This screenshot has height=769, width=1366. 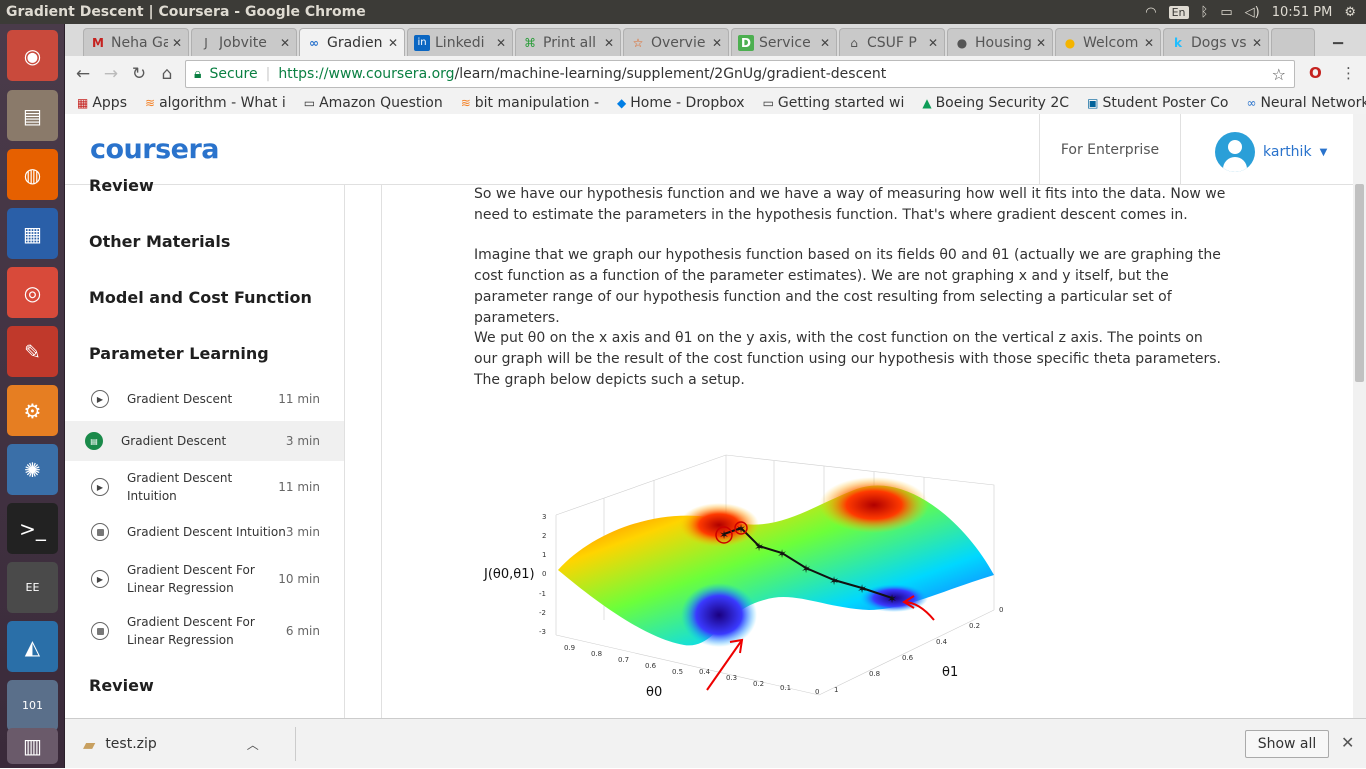 What do you see at coordinates (568, 42) in the screenshot?
I see `tab-print: ⌘ Print all ✕` at bounding box center [568, 42].